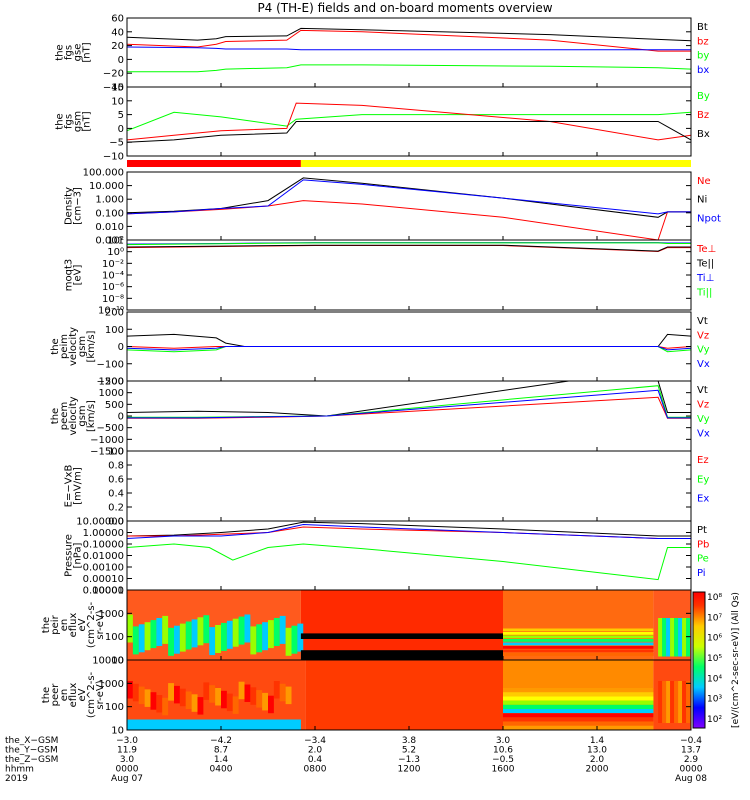  I want to click on y-axis-label: en, so click(64, 625).